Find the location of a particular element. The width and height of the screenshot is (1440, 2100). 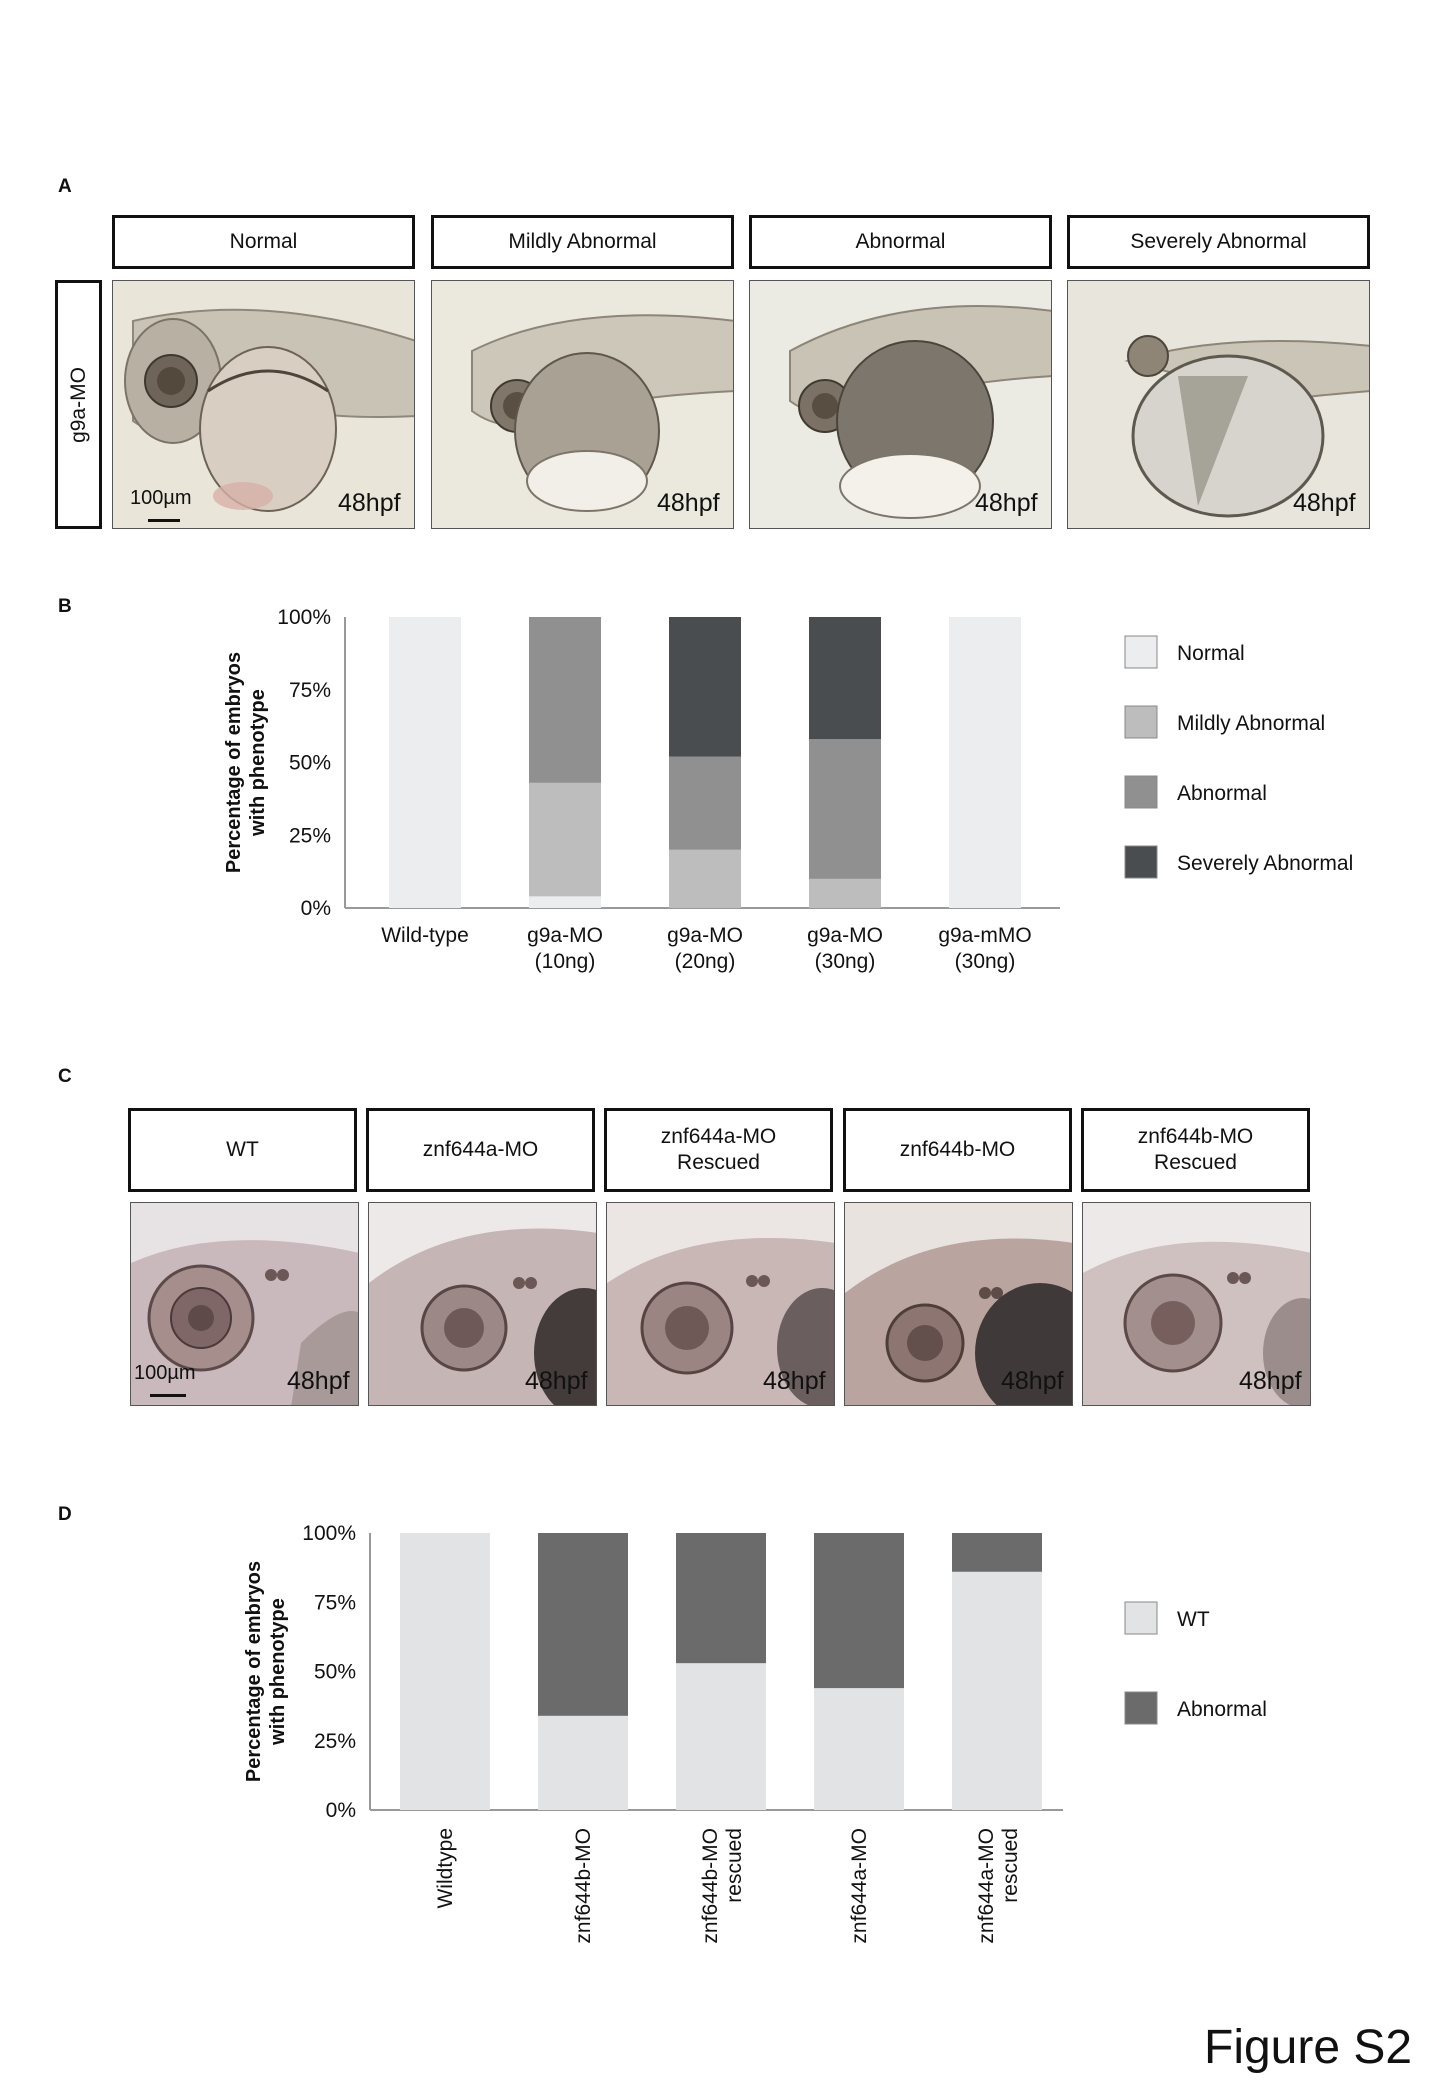

x-tick-label-line: Wildtype is located at coordinates (445, 1868).